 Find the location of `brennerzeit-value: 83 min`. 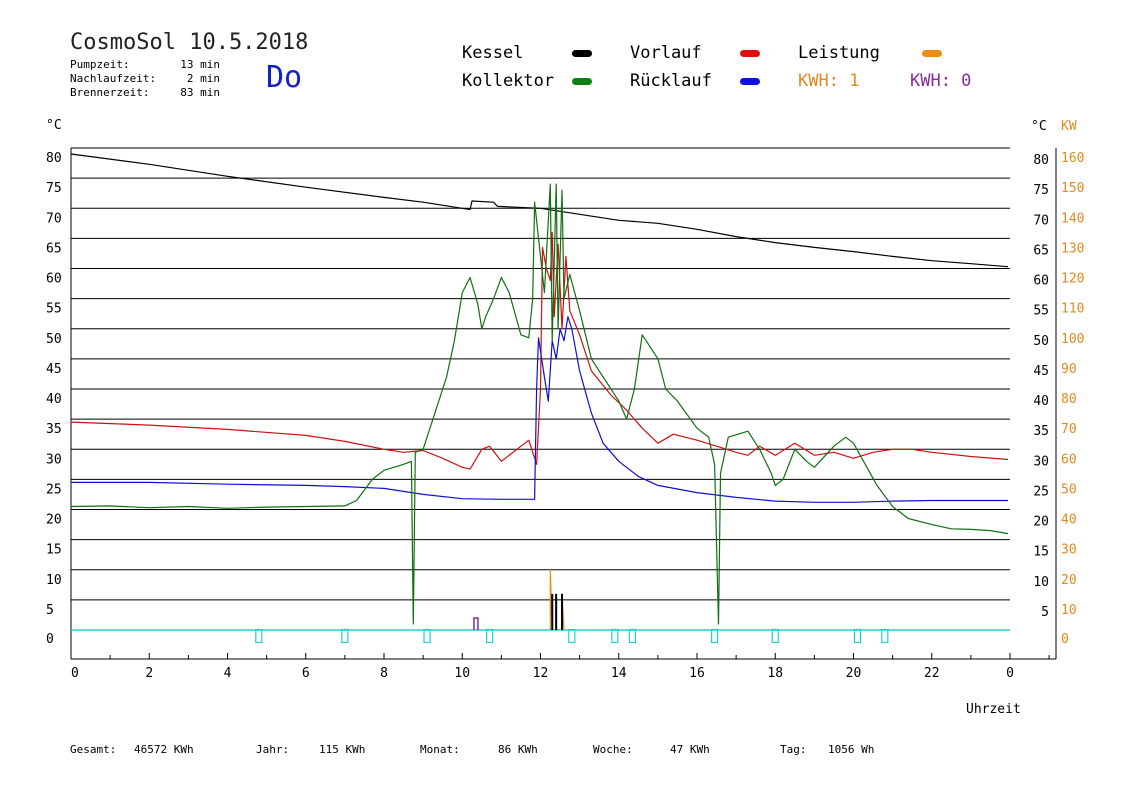

brennerzeit-value: 83 min is located at coordinates (200, 92).